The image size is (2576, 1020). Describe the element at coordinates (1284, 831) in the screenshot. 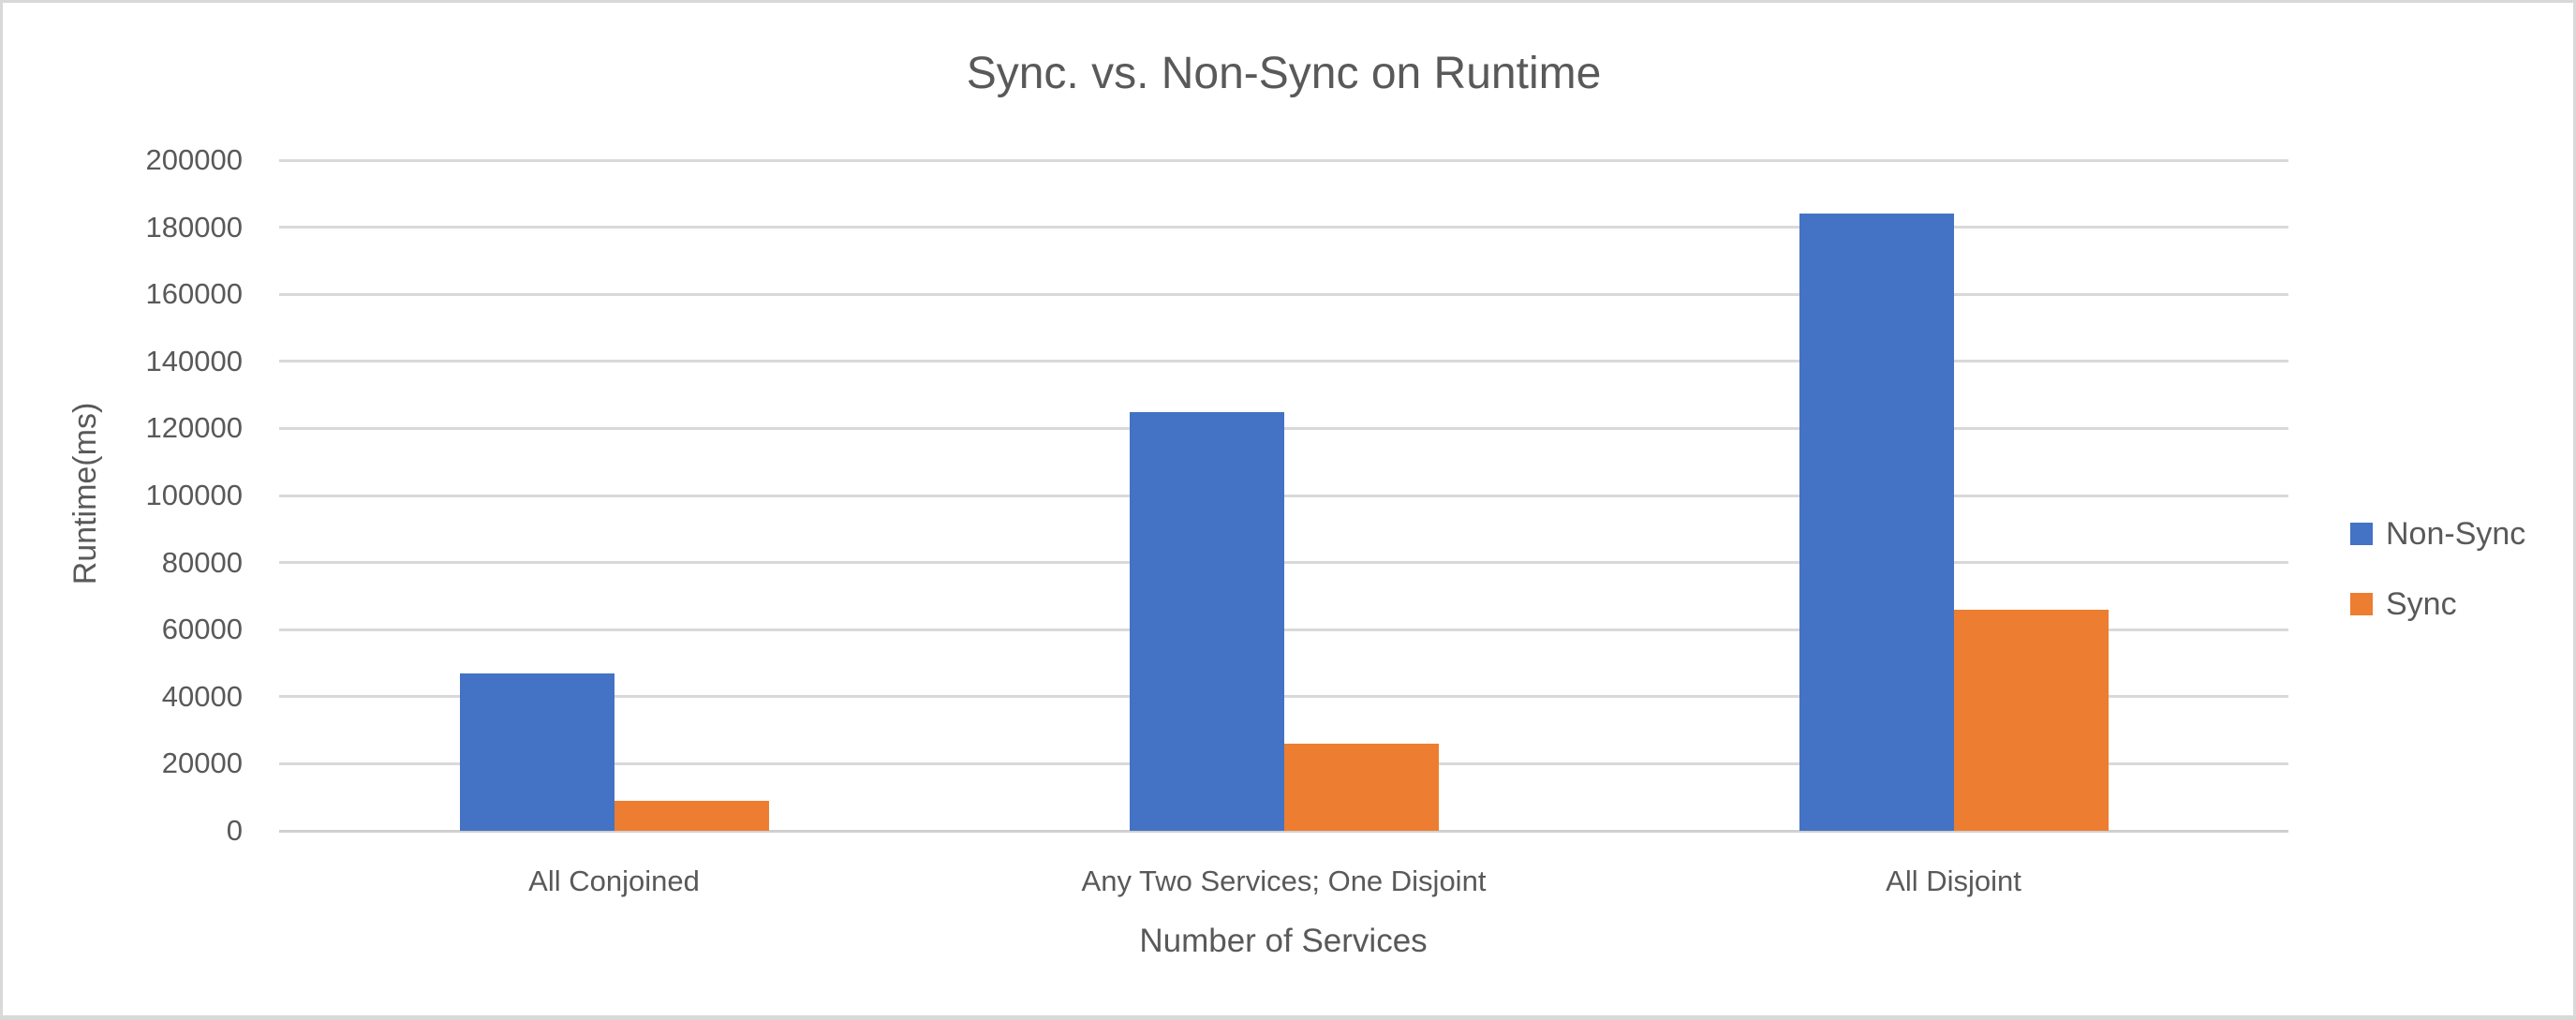

I see `x-axis-line` at that location.